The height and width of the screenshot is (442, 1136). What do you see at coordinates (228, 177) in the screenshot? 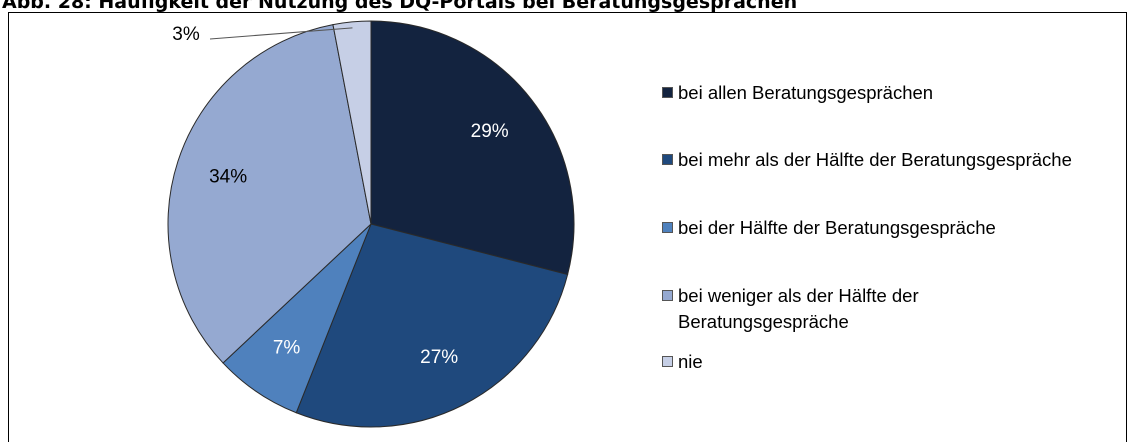
I see `data-label: 34%` at bounding box center [228, 177].